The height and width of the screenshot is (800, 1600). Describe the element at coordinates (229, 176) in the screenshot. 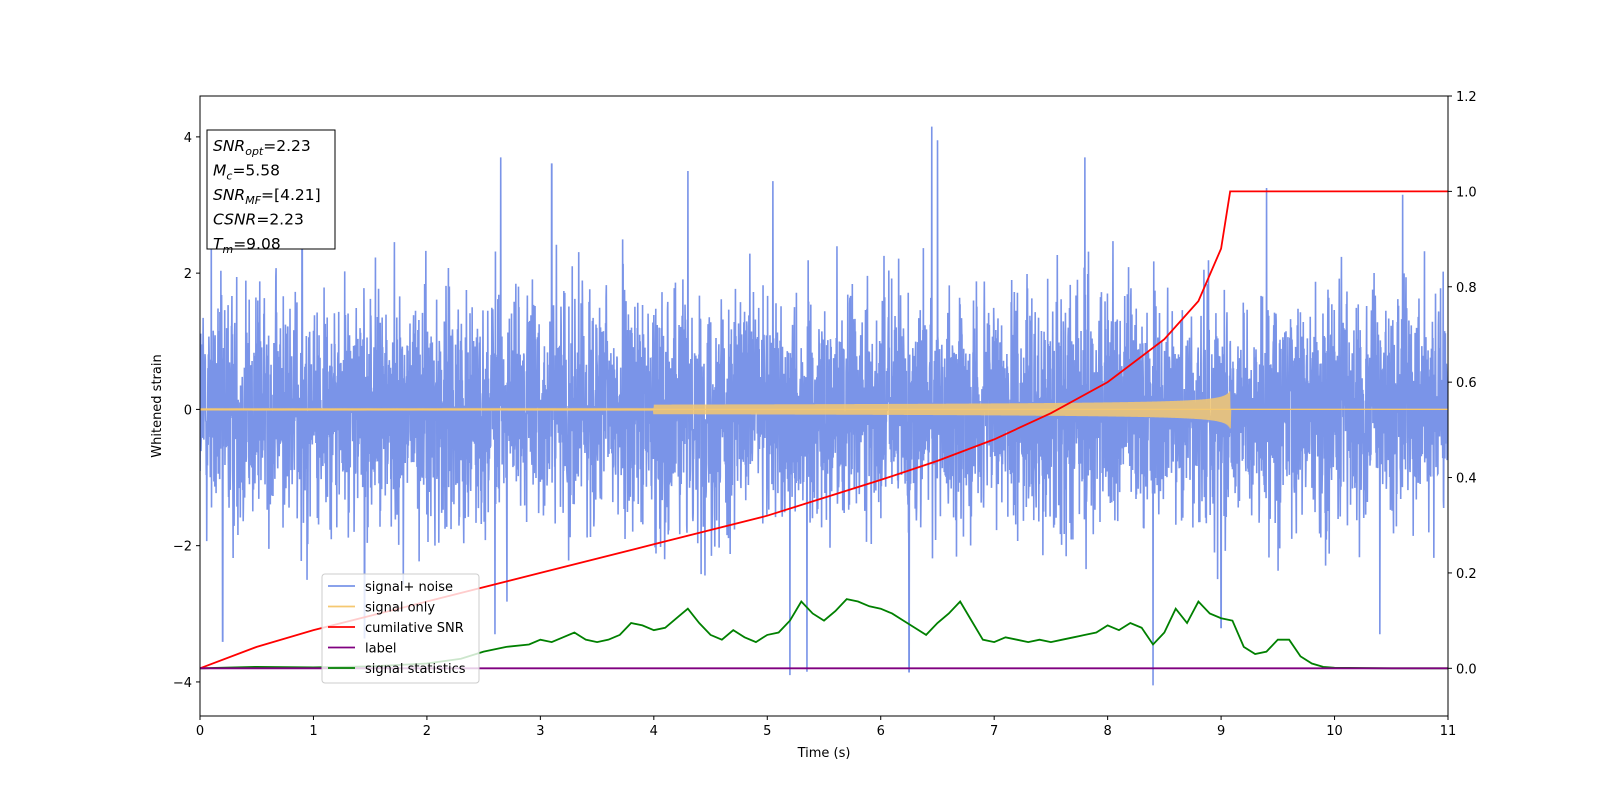

I see `stats-subscript: c` at that location.